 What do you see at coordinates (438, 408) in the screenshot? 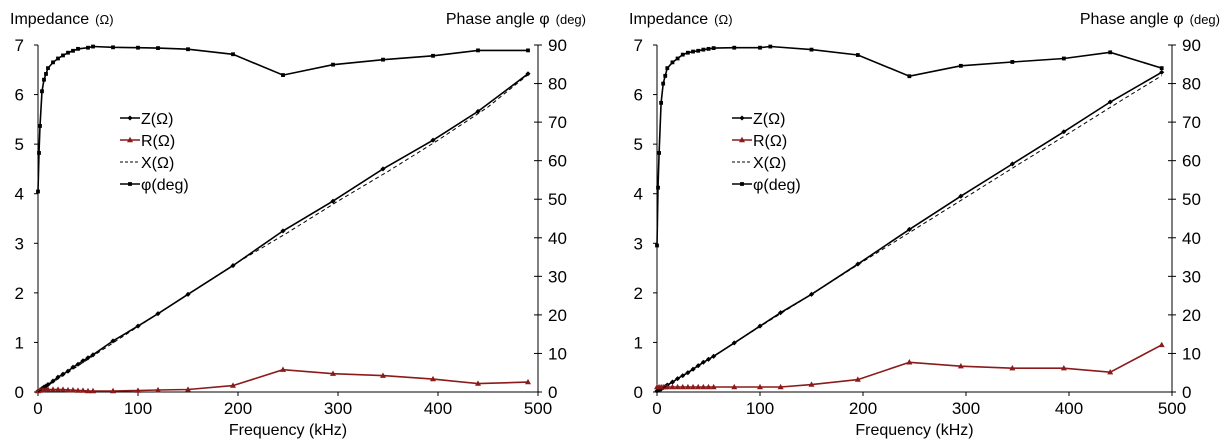
I see `x-axis-tick-label: 400` at bounding box center [438, 408].